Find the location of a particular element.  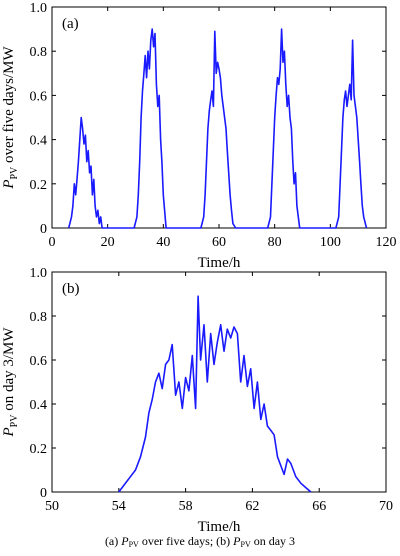

x-tick-label: 60 is located at coordinates (219, 242).